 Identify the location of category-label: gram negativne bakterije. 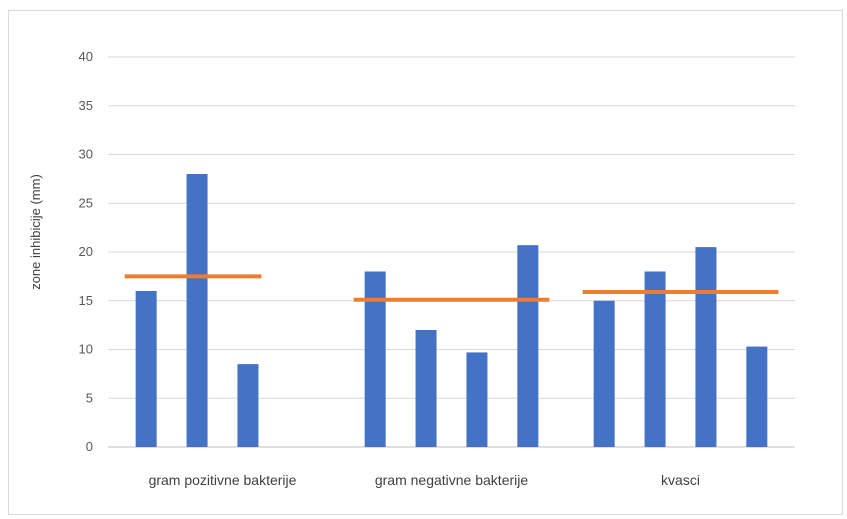
(452, 480).